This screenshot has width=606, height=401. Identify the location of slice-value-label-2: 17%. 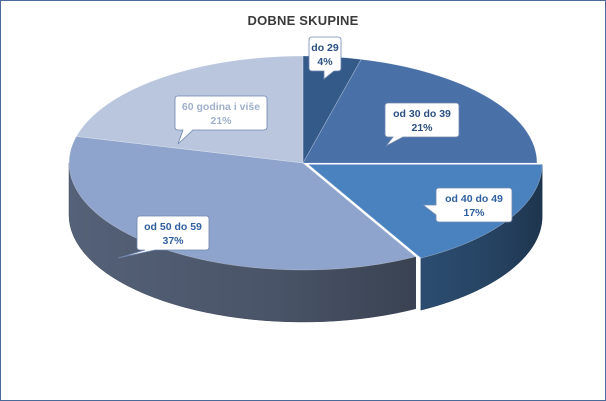
(474, 213).